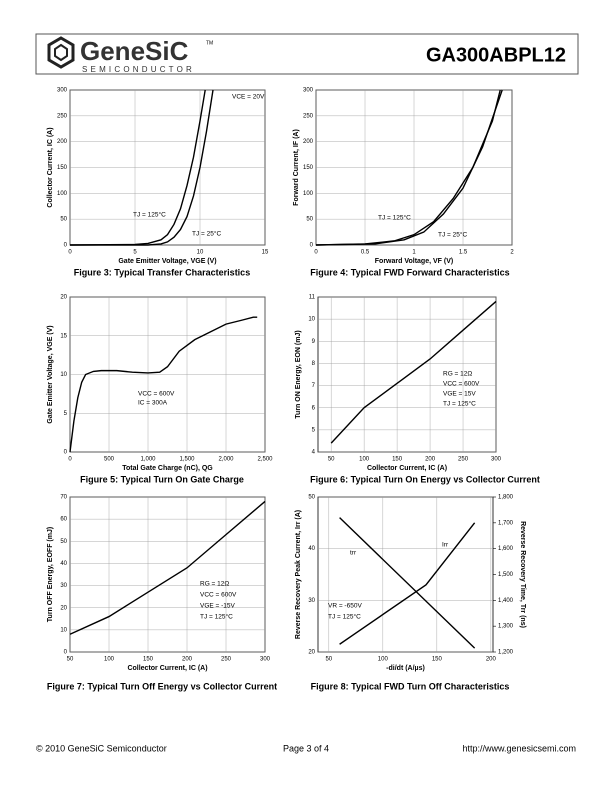 The height and width of the screenshot is (792, 612). What do you see at coordinates (265, 253) in the screenshot?
I see `x-tick-label: 15` at bounding box center [265, 253].